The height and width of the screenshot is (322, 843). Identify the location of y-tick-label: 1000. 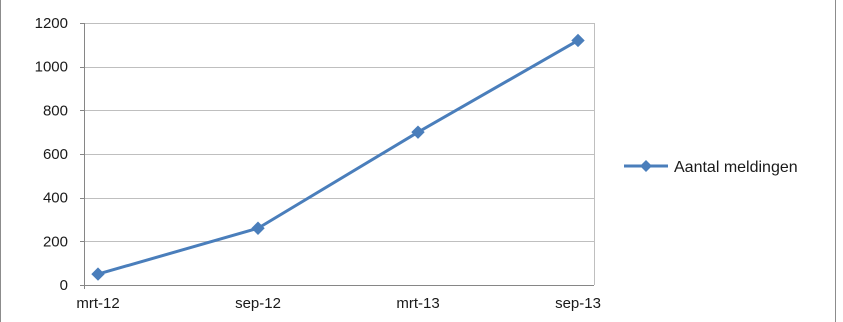
(51, 67).